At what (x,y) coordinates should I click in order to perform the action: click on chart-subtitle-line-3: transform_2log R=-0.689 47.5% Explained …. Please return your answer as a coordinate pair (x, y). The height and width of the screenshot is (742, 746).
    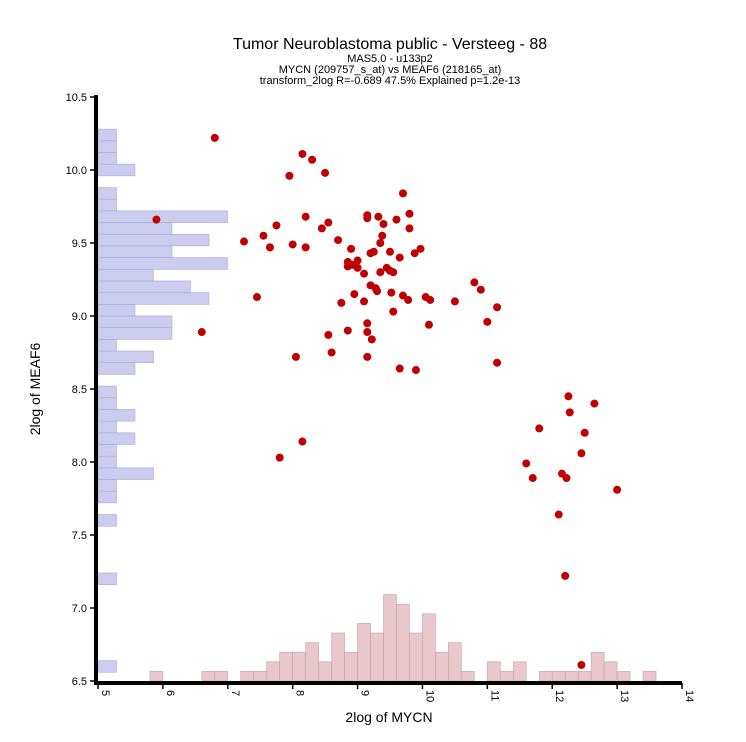
    Looking at the image, I should click on (390, 81).